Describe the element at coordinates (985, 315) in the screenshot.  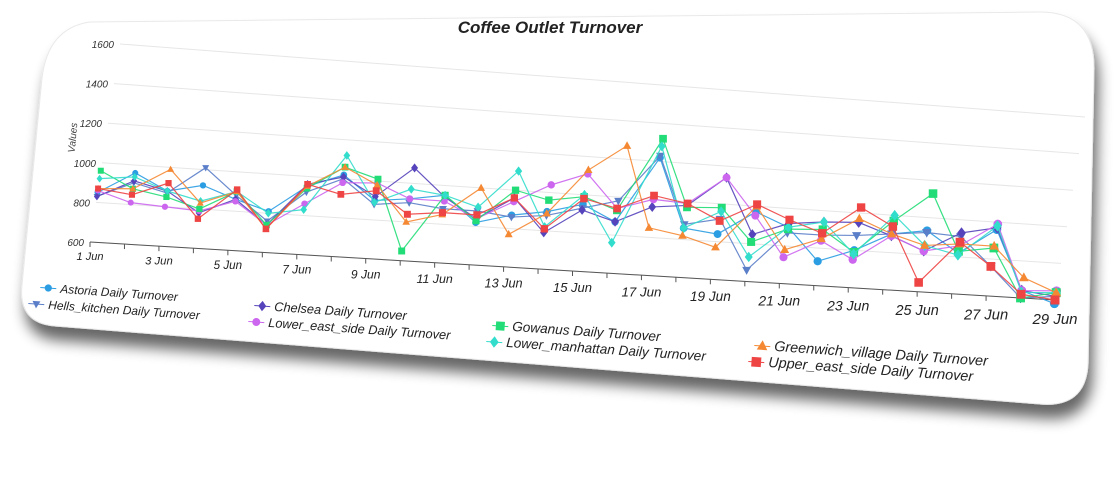
I see `x-tick-label: 27 Jun` at that location.